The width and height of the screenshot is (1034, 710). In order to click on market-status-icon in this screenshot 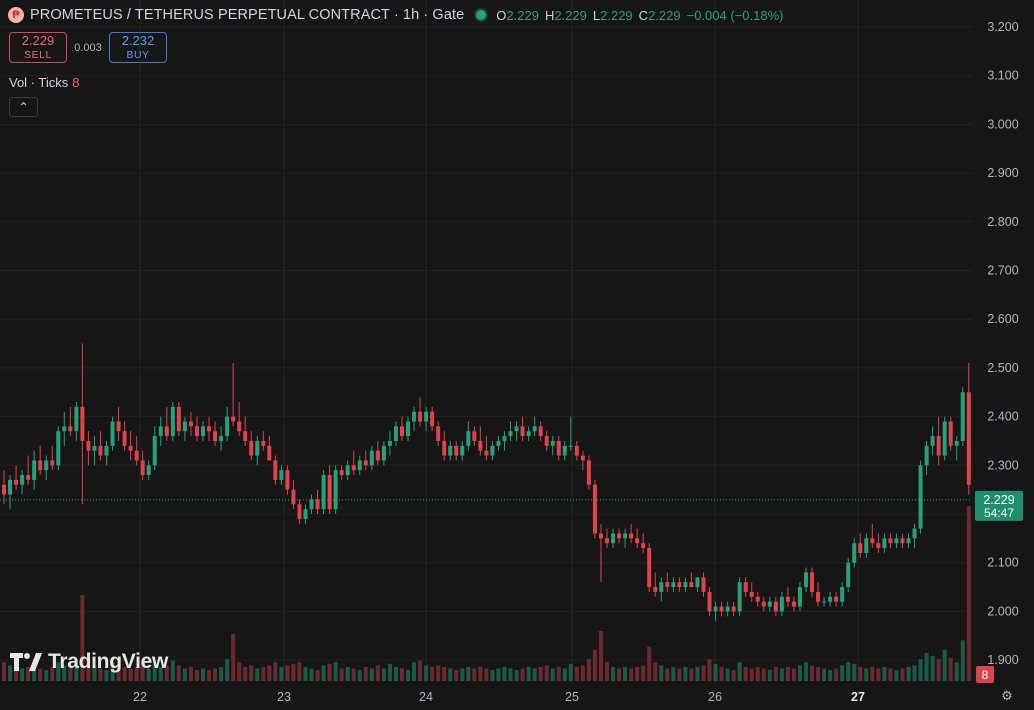, I will do `click(481, 15)`.